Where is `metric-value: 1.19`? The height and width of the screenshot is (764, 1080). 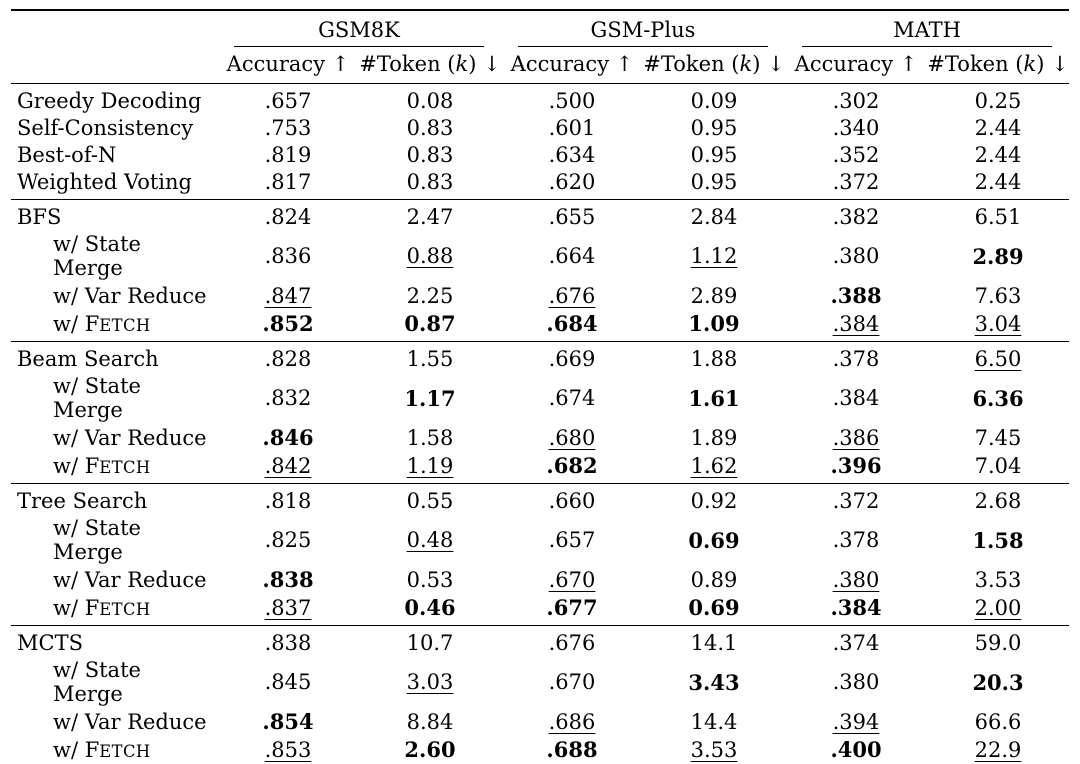 metric-value: 1.19 is located at coordinates (430, 465).